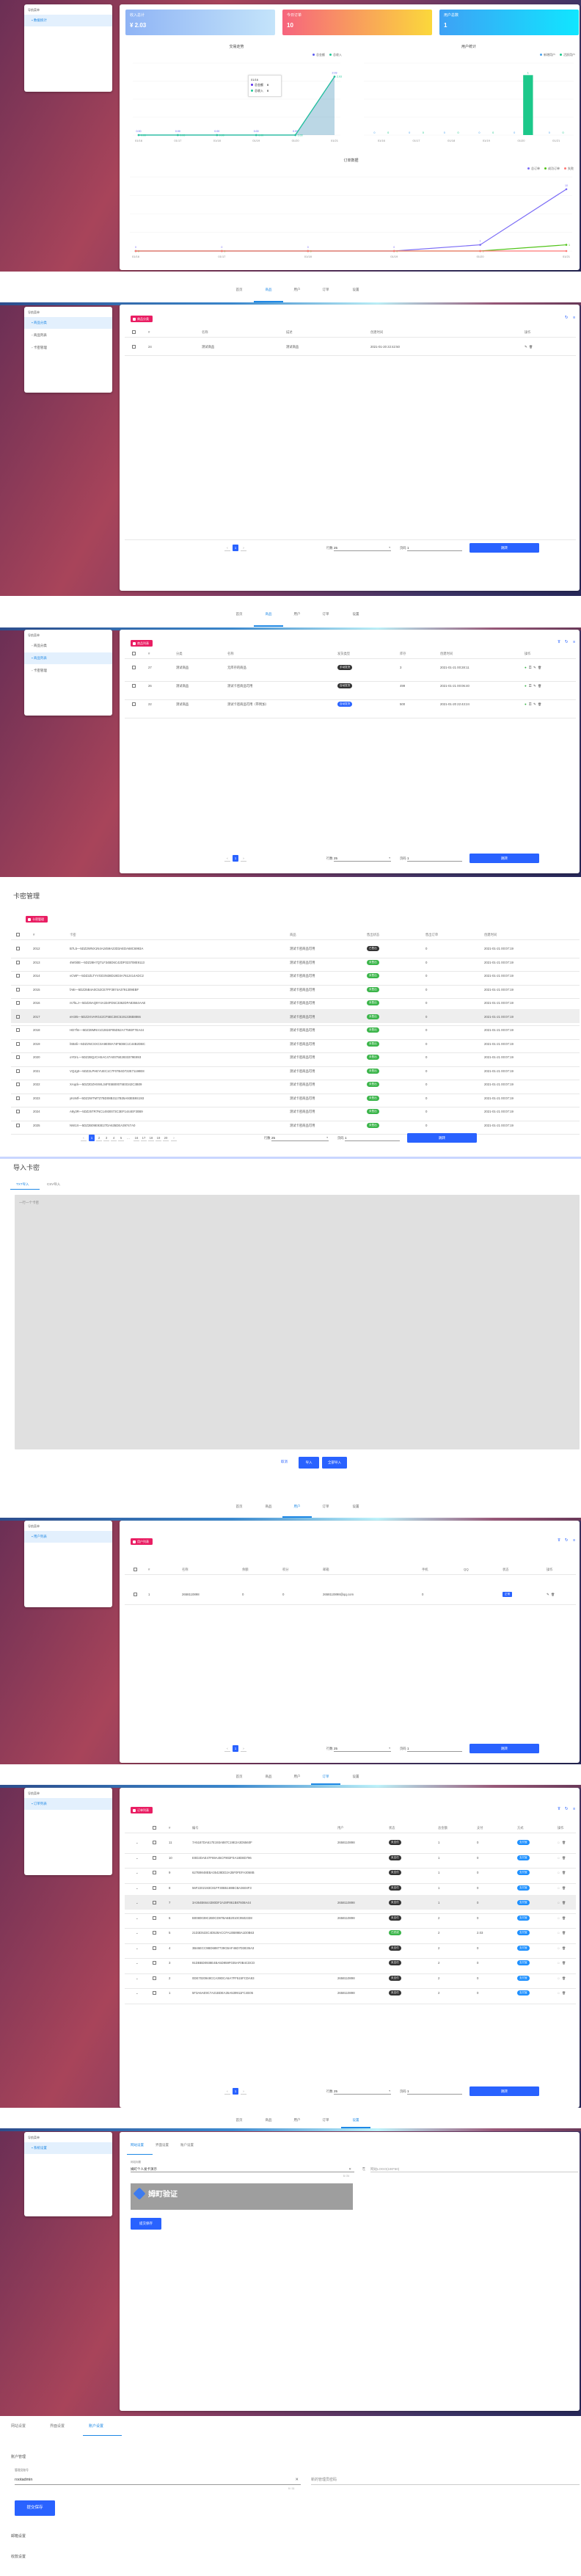  I want to click on mail-settings-heading: 邮箱设置, so click(18, 2536).